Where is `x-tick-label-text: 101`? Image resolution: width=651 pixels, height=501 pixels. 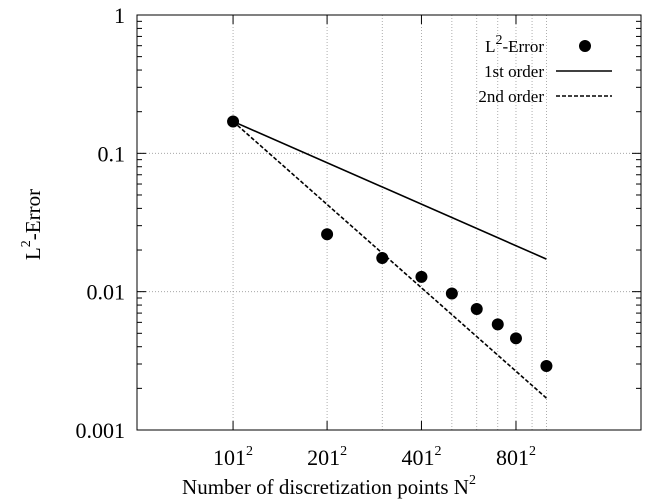
x-tick-label-text: 101 is located at coordinates (229, 457).